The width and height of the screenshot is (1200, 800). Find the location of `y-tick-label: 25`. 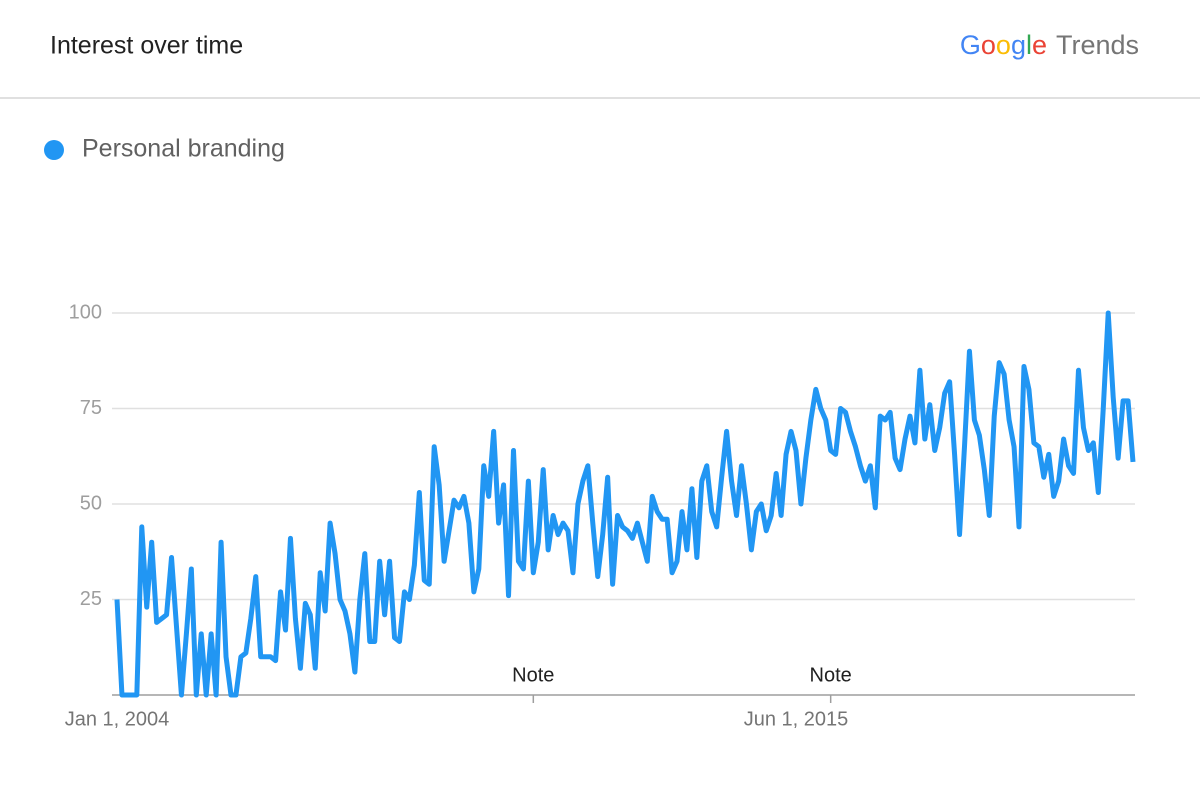

y-tick-label: 25 is located at coordinates (91, 599).